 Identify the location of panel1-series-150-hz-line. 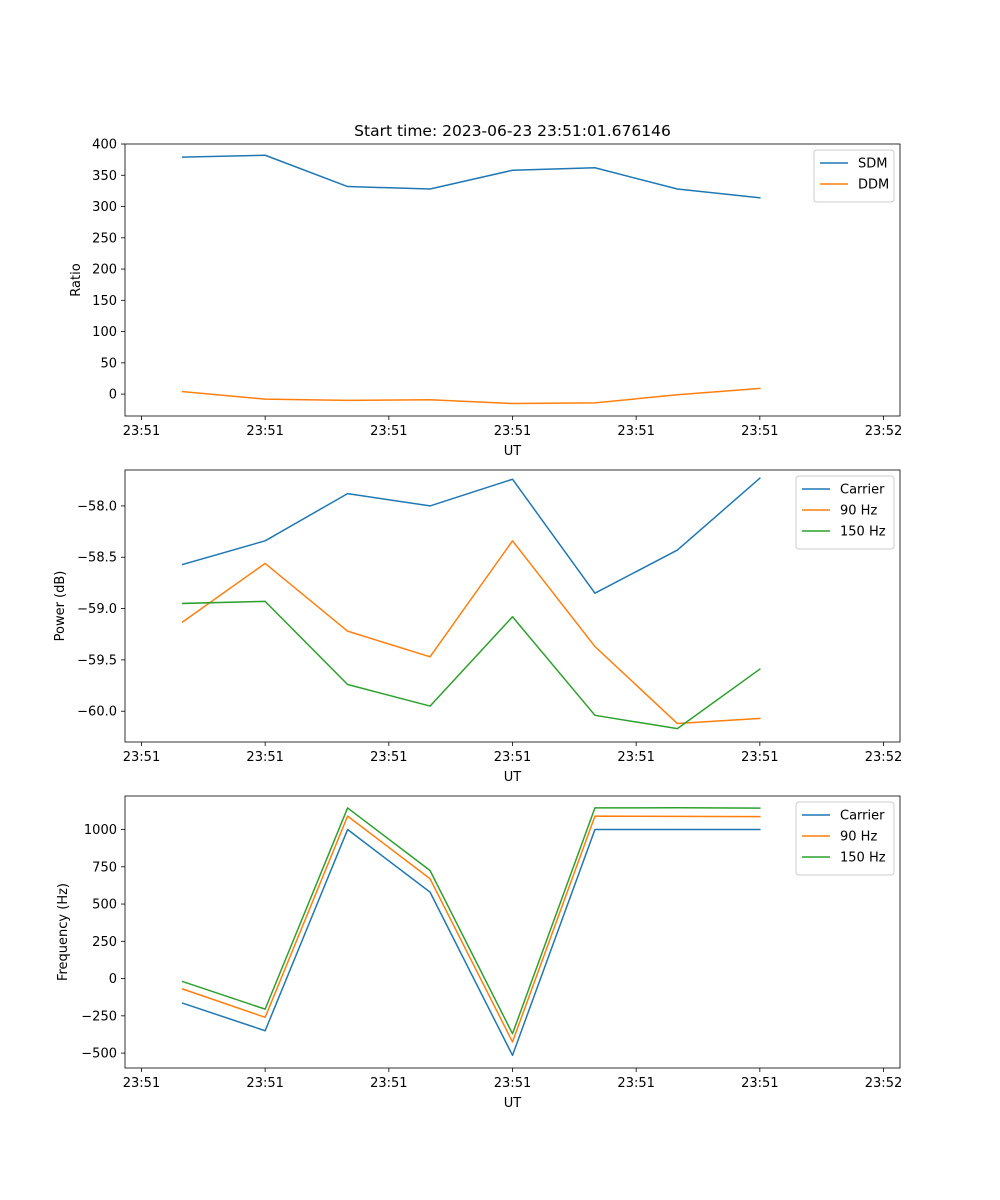
(471, 665).